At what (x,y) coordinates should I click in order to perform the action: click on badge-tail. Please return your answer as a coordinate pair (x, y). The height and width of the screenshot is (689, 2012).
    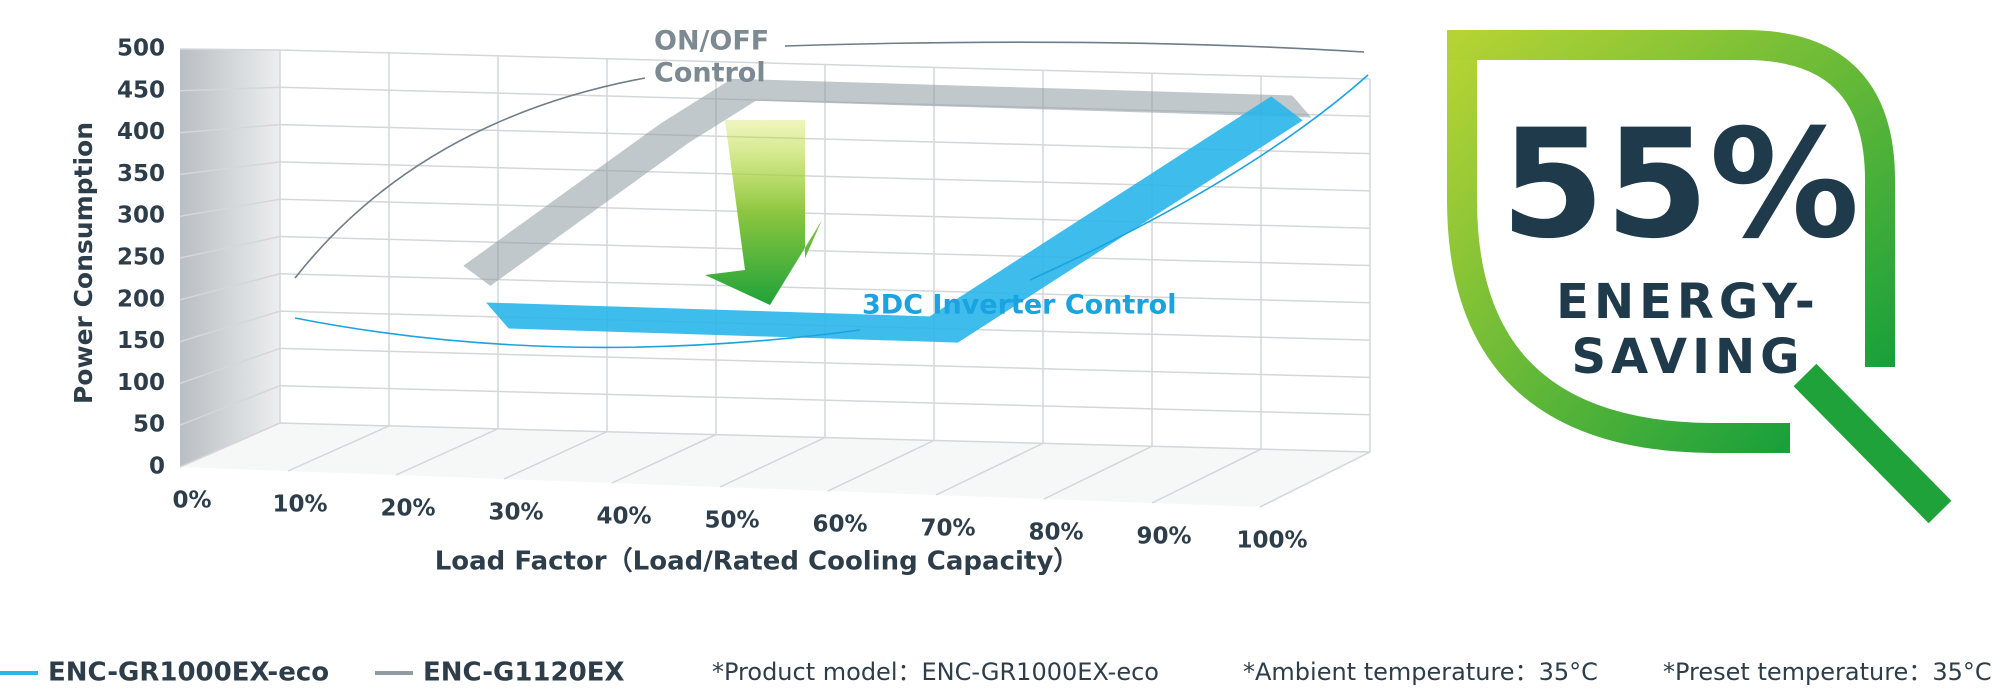
    Looking at the image, I should click on (1872, 443).